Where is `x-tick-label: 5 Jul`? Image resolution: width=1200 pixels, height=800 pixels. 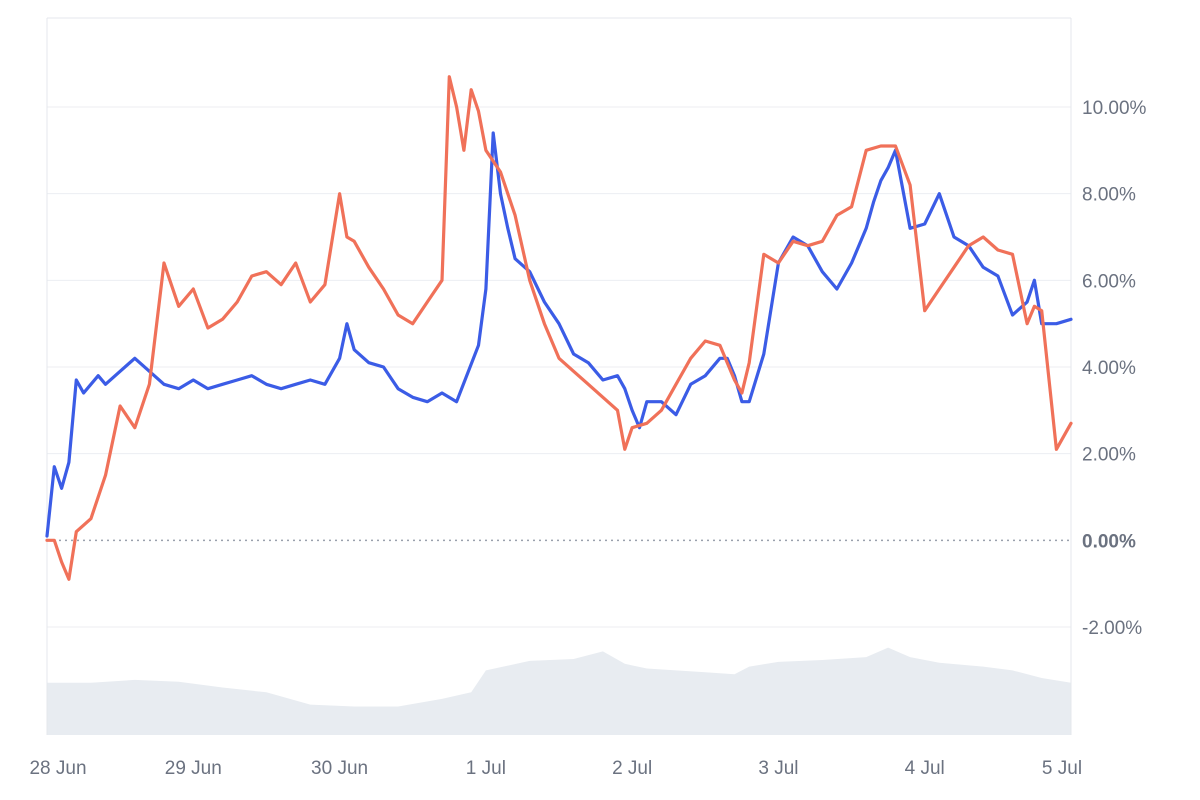 x-tick-label: 5 Jul is located at coordinates (1062, 768).